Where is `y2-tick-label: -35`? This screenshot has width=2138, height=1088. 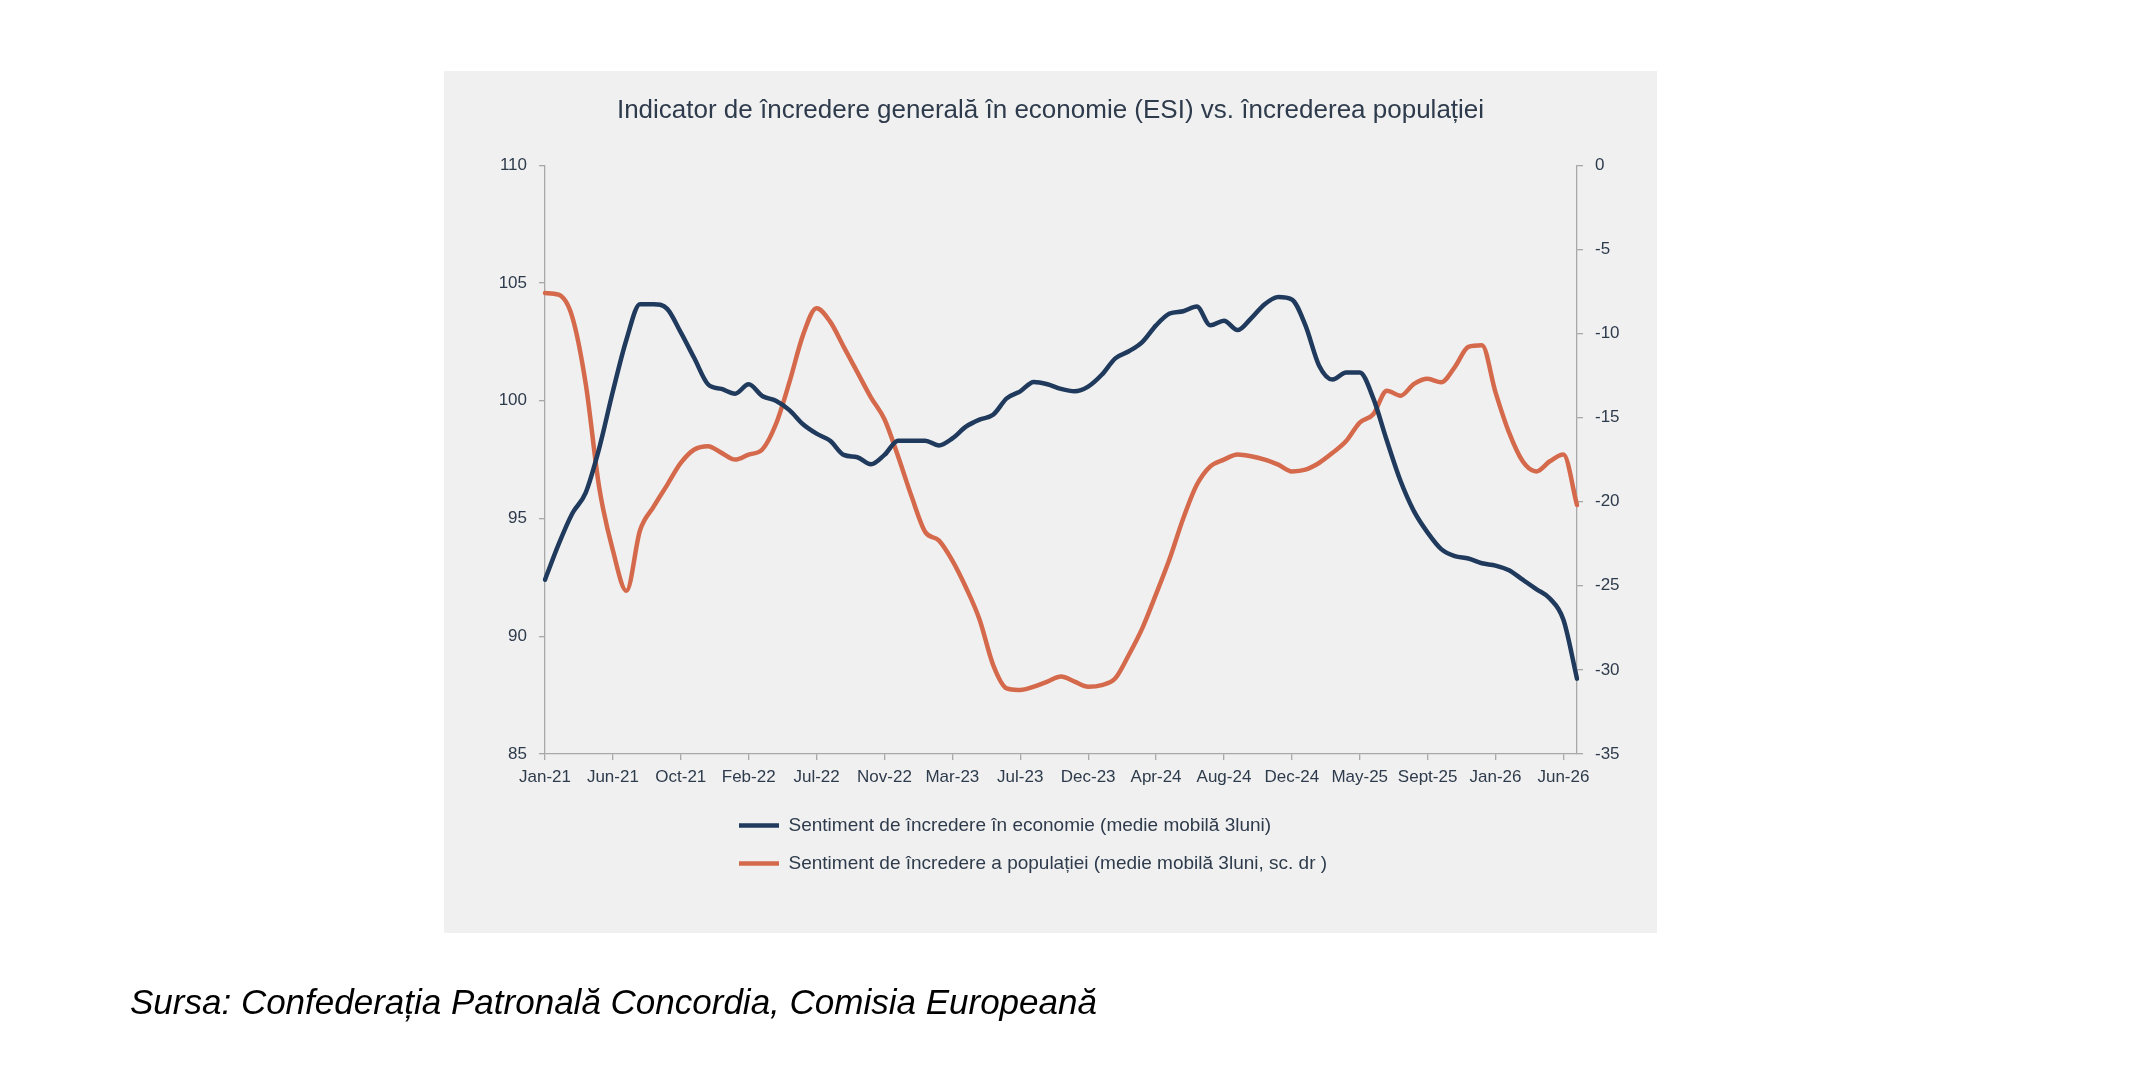 y2-tick-label: -35 is located at coordinates (1607, 753).